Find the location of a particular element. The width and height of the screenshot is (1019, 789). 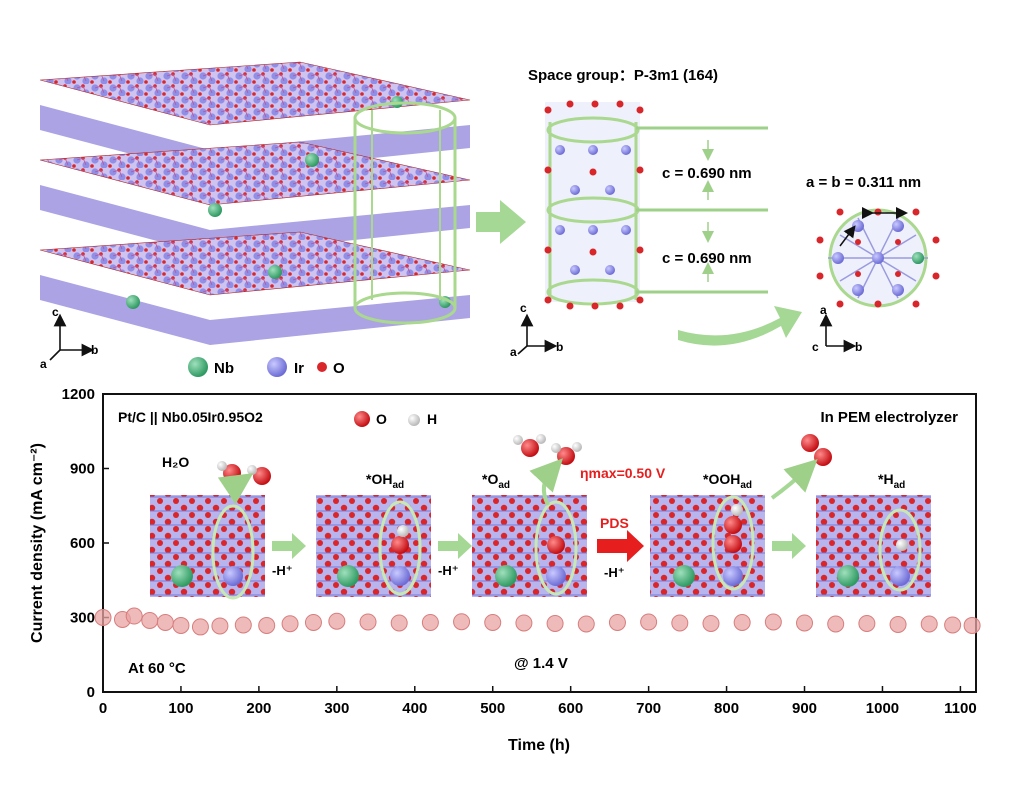

x-tick-label-5: 500 is located at coordinates (492, 708).